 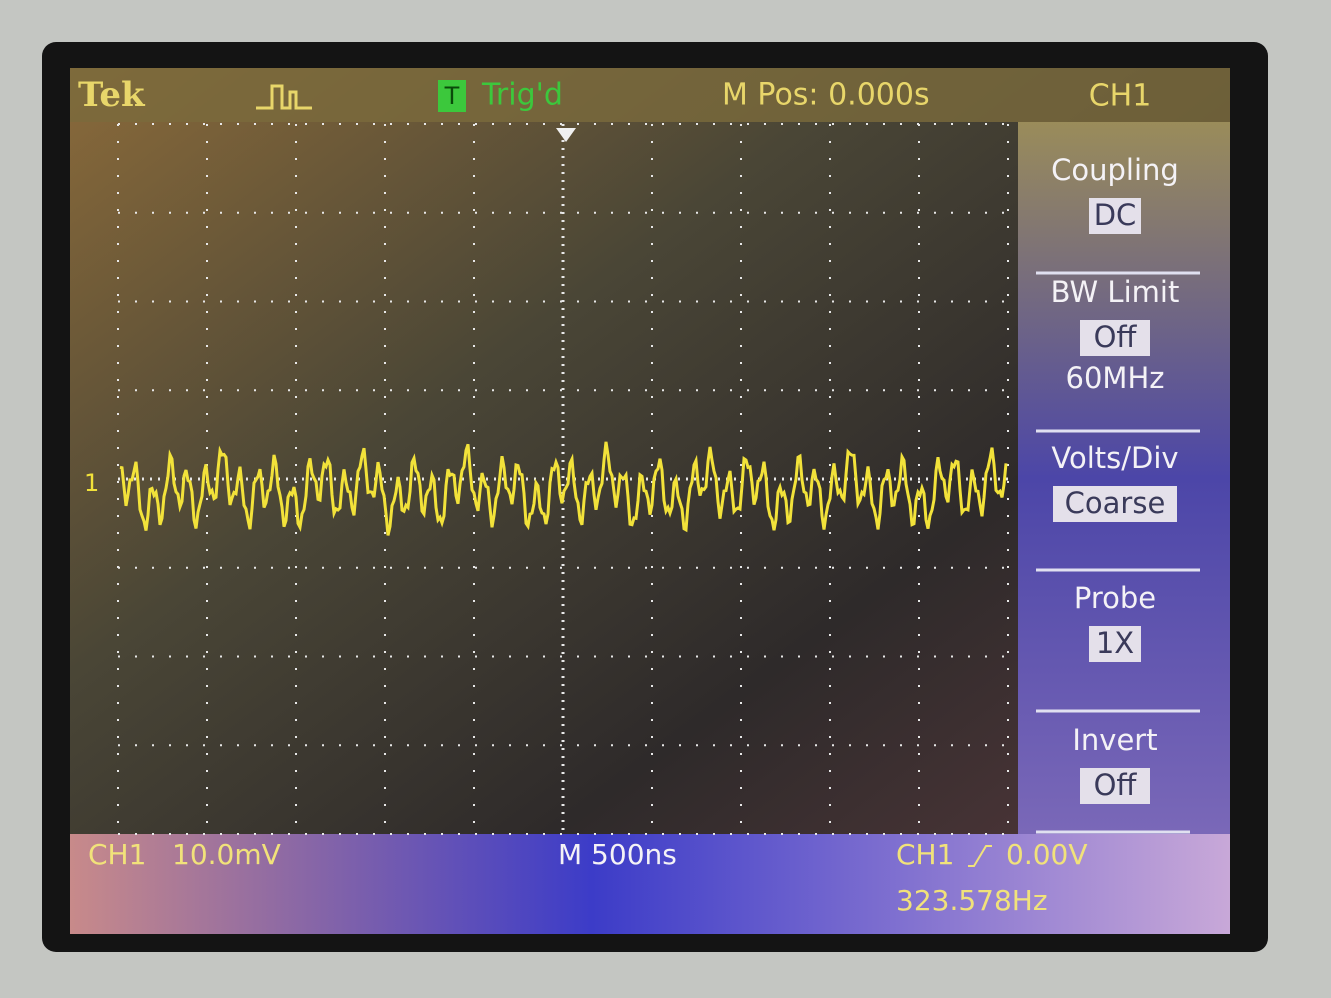 I want to click on trigger-icon: T, so click(x=452, y=96).